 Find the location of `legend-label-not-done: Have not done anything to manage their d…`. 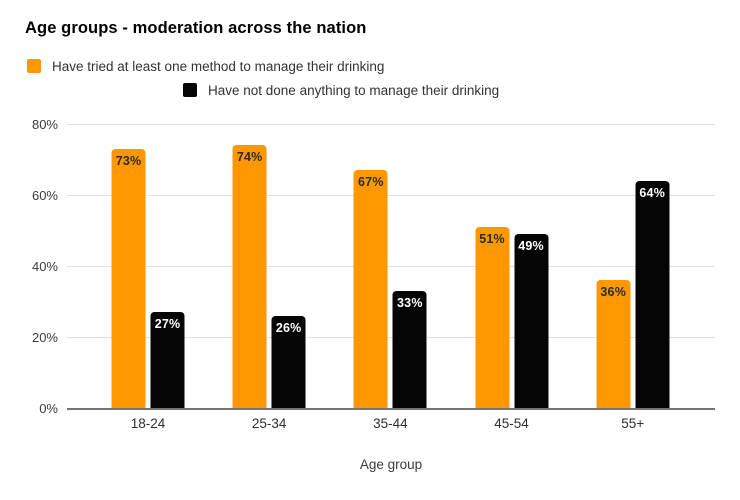

legend-label-not-done: Have not done anything to manage their d… is located at coordinates (354, 90).